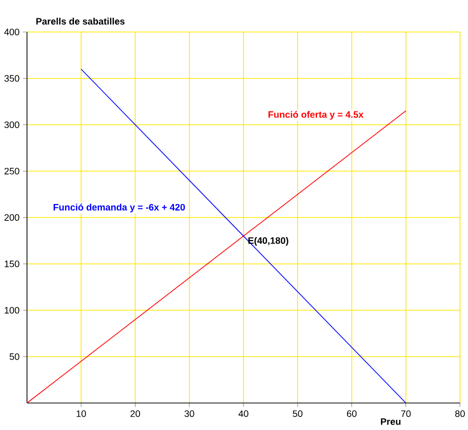 Image resolution: width=468 pixels, height=430 pixels. I want to click on x-tick-label: 70, so click(406, 413).